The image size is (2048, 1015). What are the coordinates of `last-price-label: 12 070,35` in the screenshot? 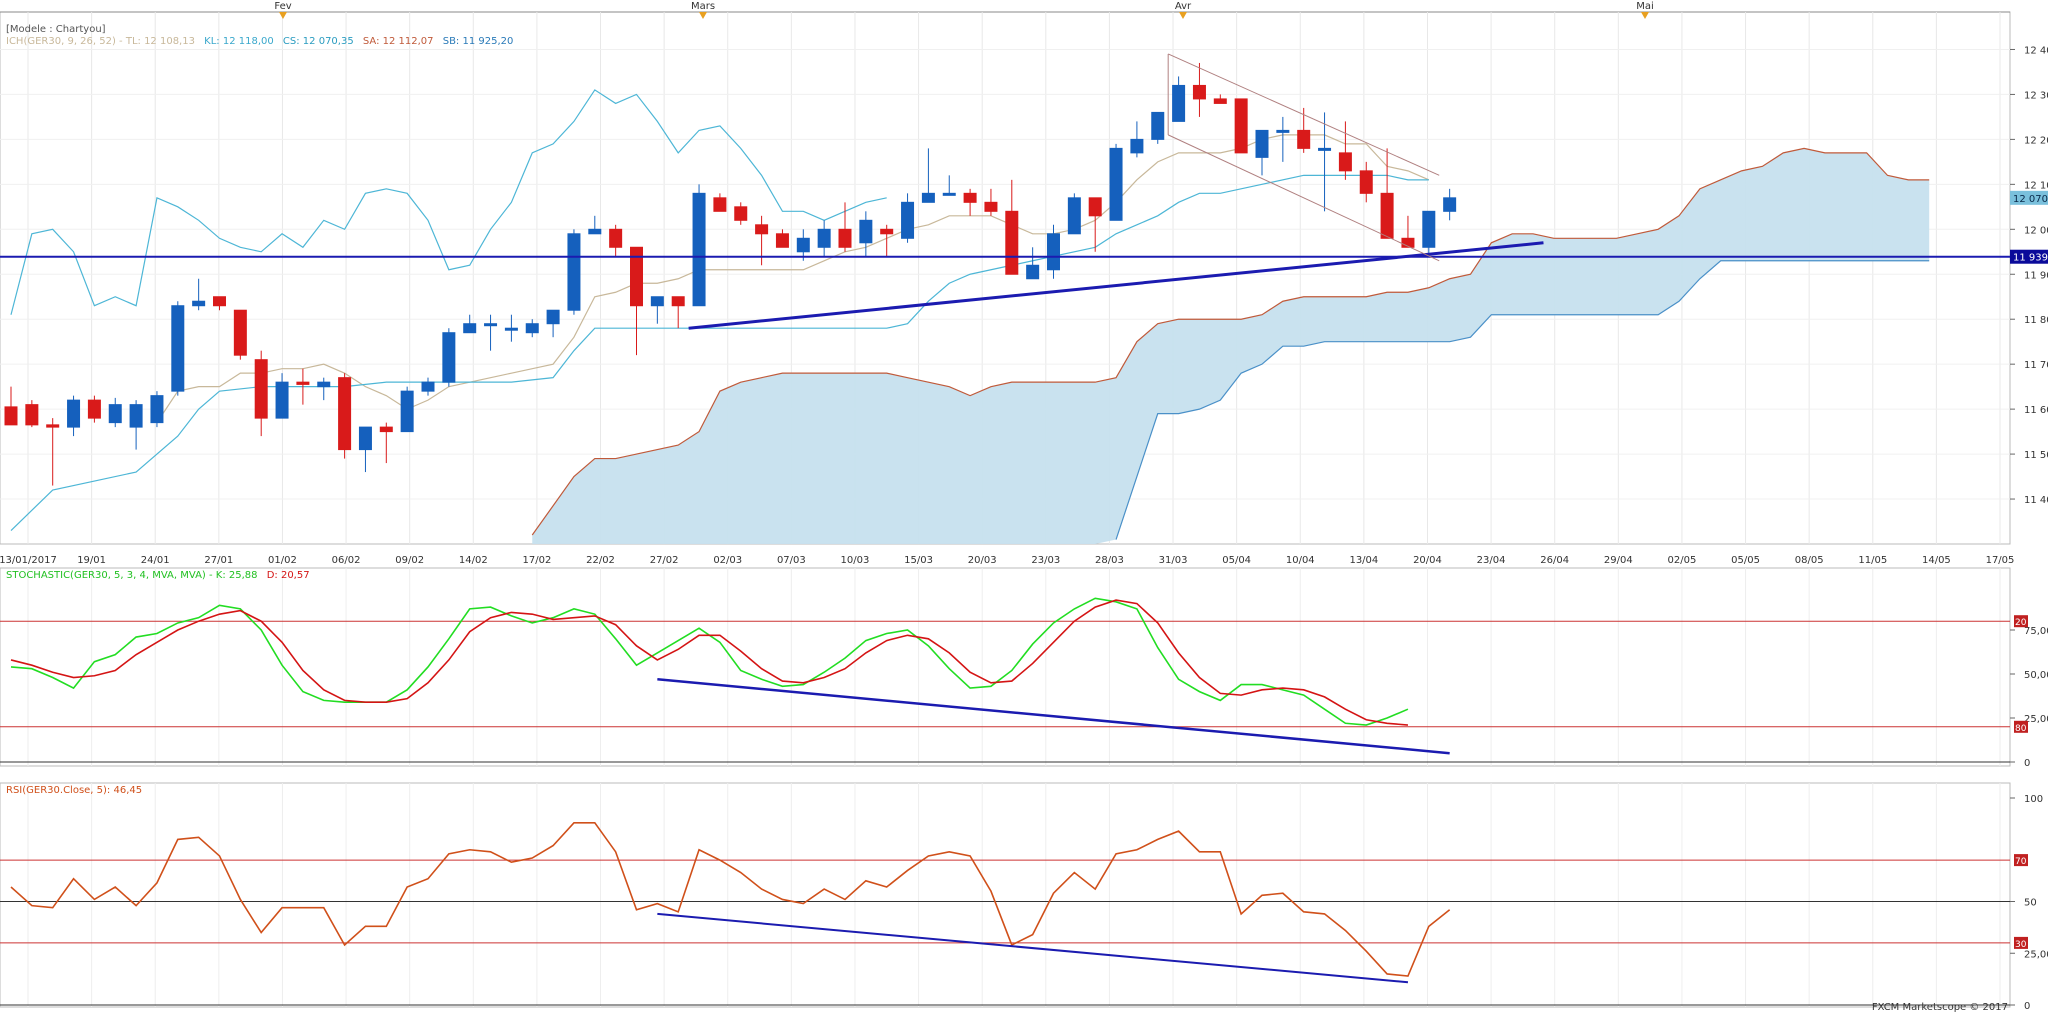 It's located at (2030, 199).